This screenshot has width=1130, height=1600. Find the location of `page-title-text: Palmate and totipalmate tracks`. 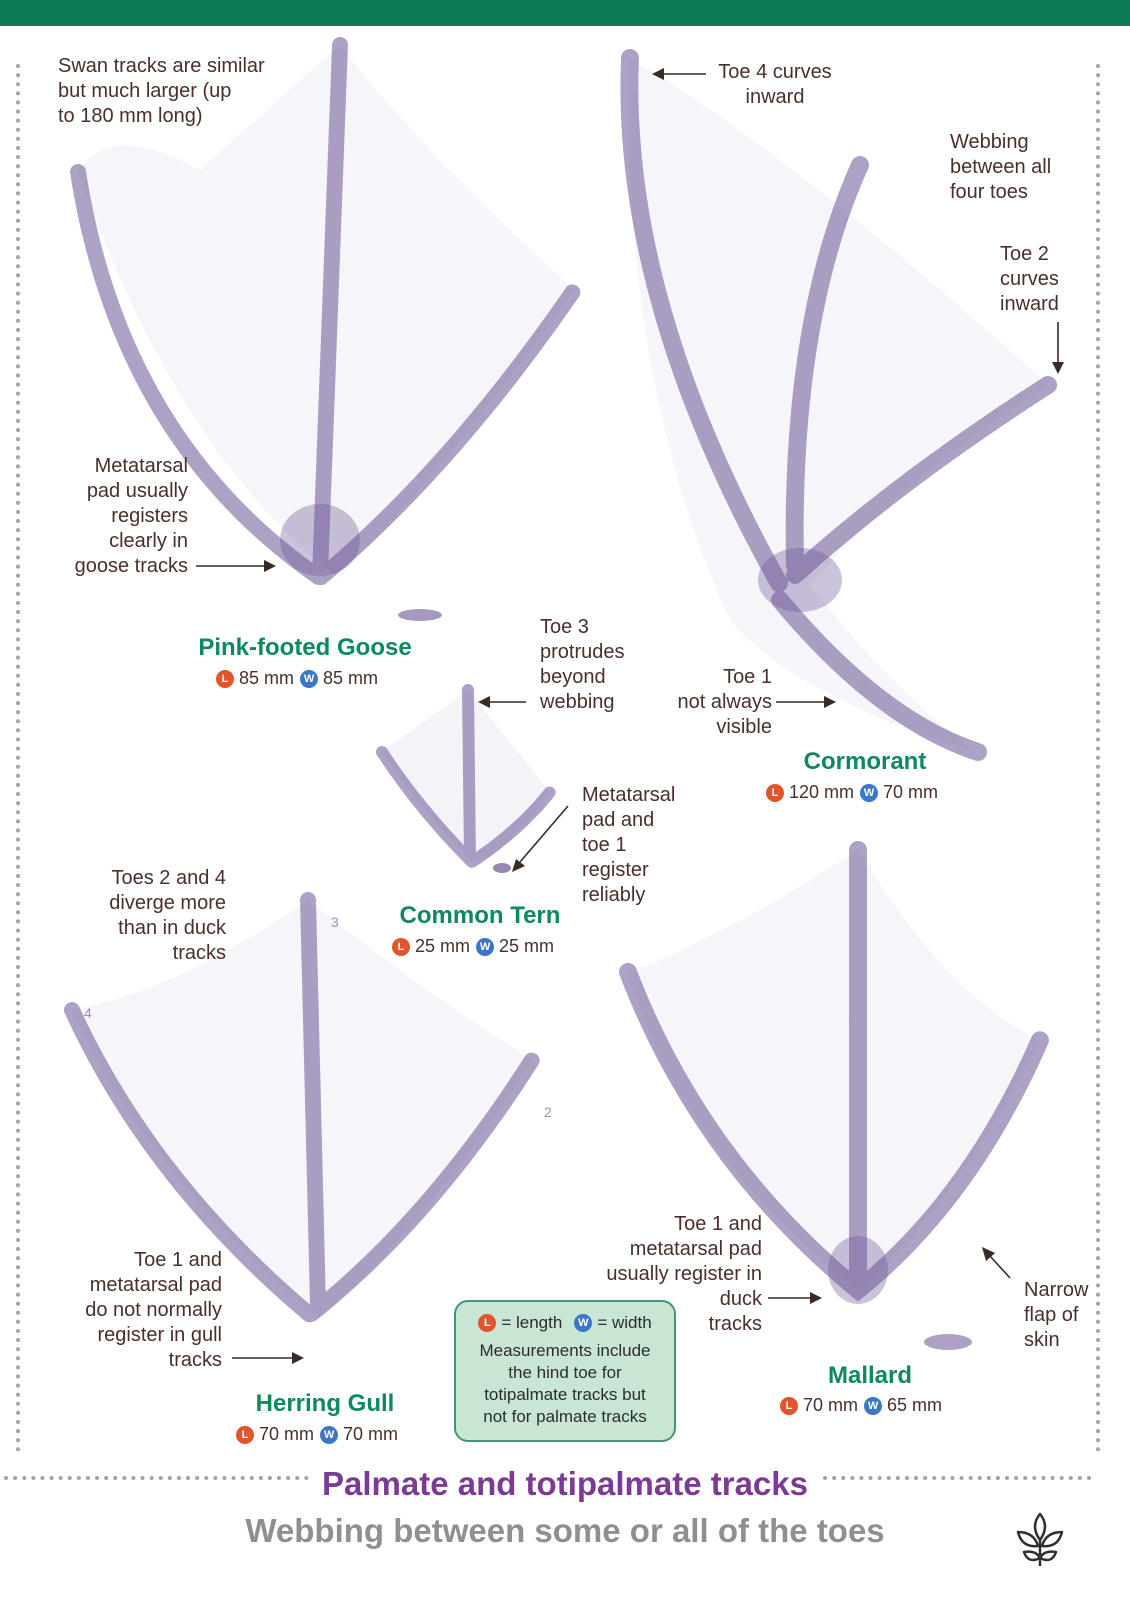

page-title-text: Palmate and totipalmate tracks is located at coordinates (564, 1483).